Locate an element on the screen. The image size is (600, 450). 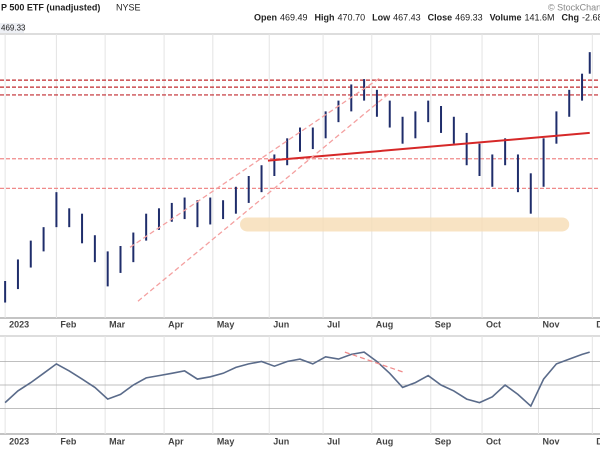
exchange: NYSE is located at coordinates (128, 7).